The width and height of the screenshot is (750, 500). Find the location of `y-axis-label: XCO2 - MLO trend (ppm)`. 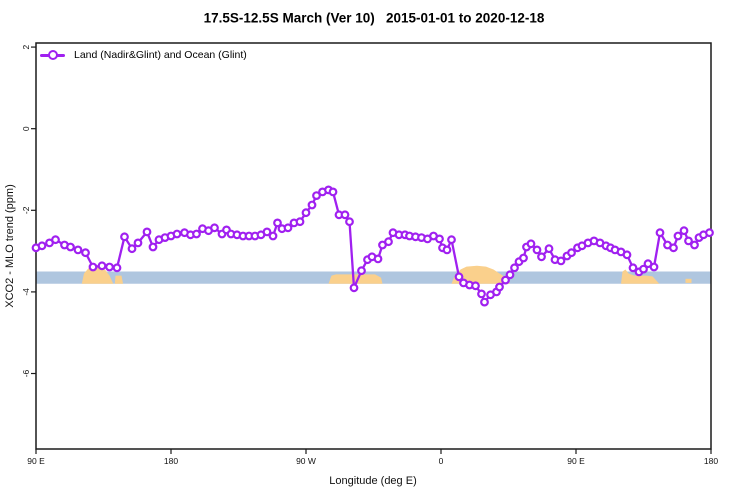

y-axis-label: XCO2 - MLO trend (ppm) is located at coordinates (10, 246).